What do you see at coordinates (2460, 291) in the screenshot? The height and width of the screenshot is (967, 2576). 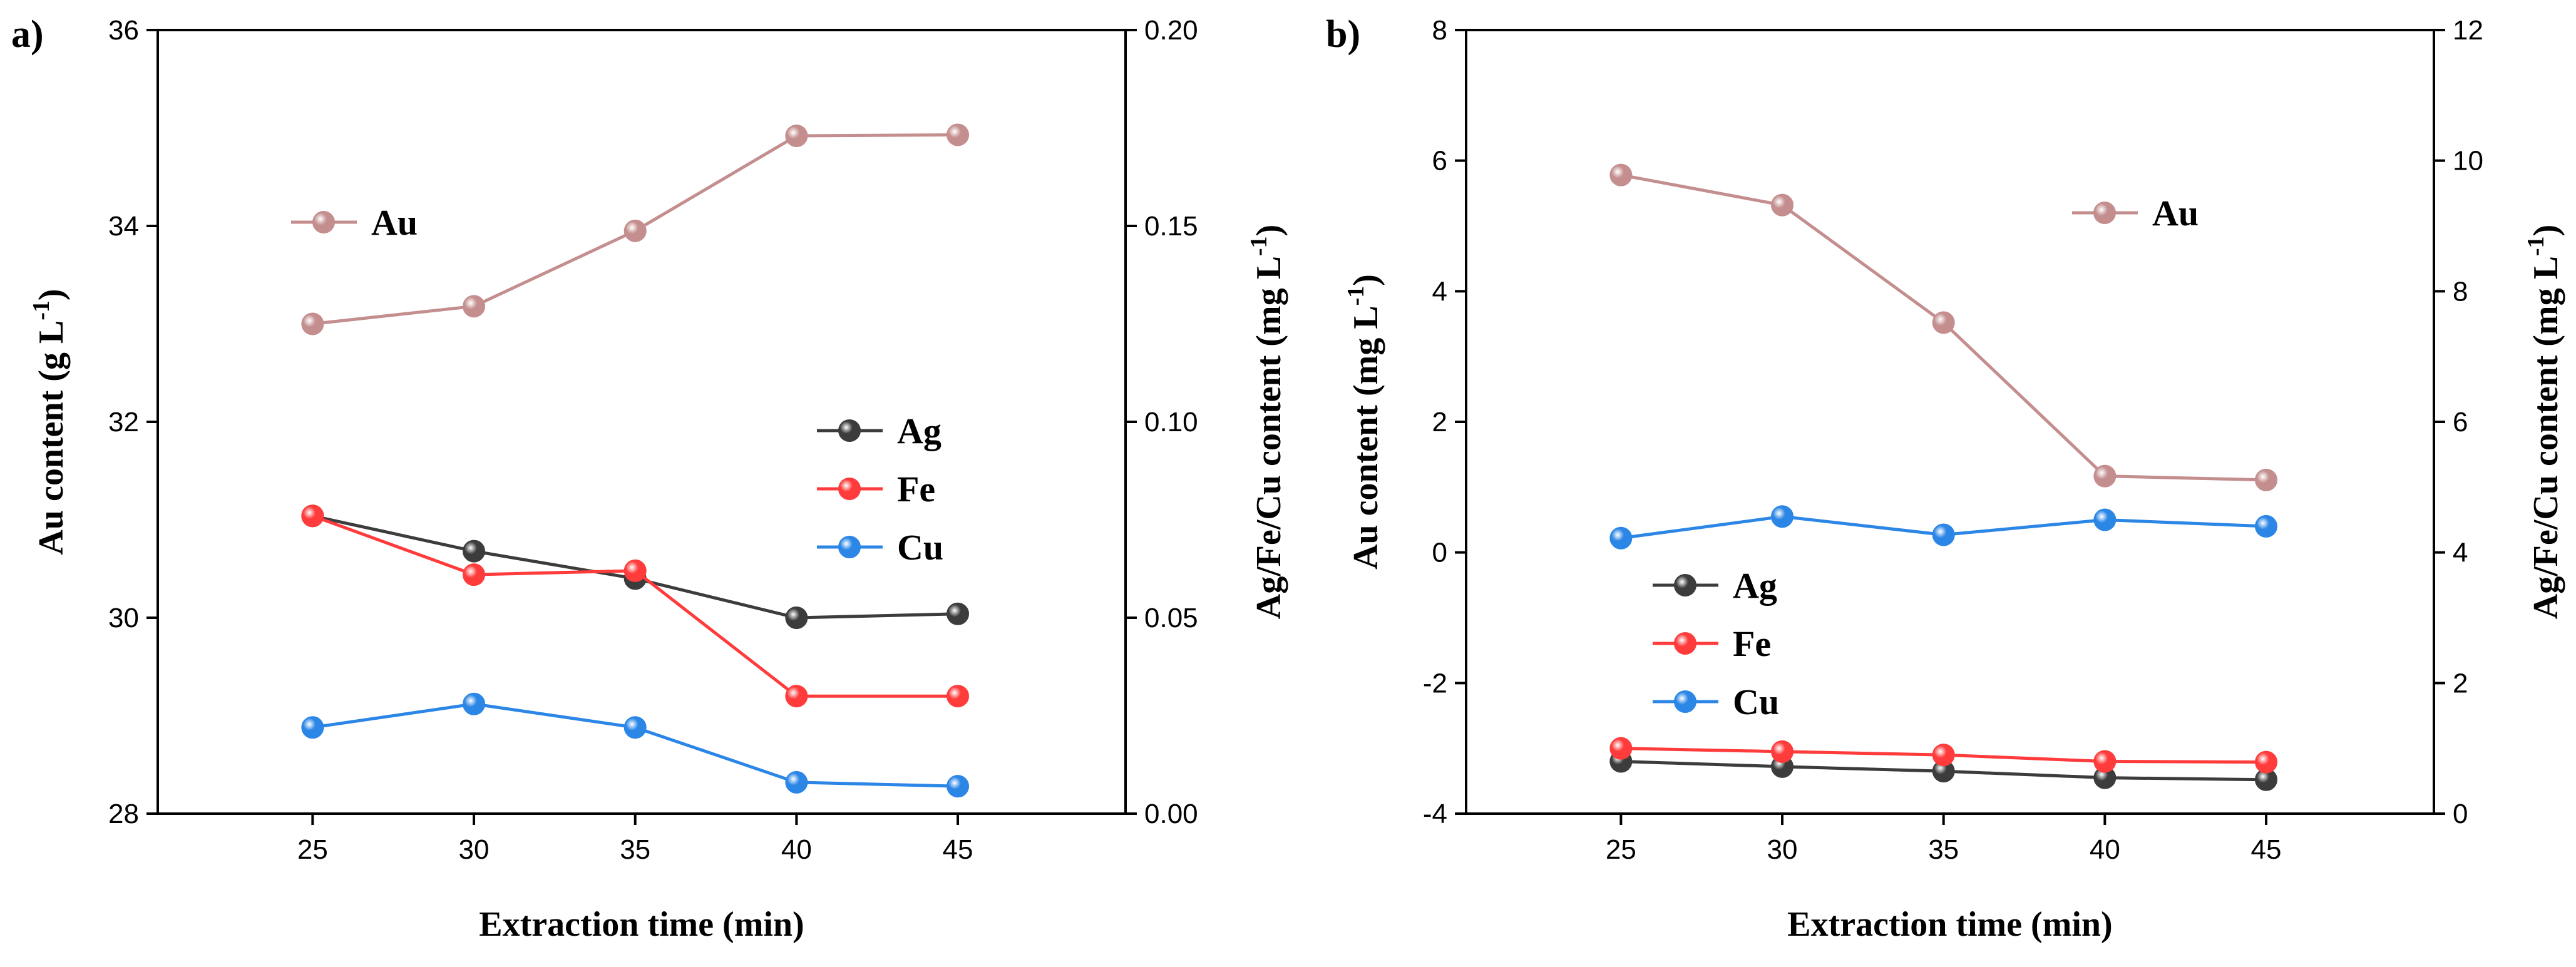 I see `right-y-tick-label: 8` at bounding box center [2460, 291].